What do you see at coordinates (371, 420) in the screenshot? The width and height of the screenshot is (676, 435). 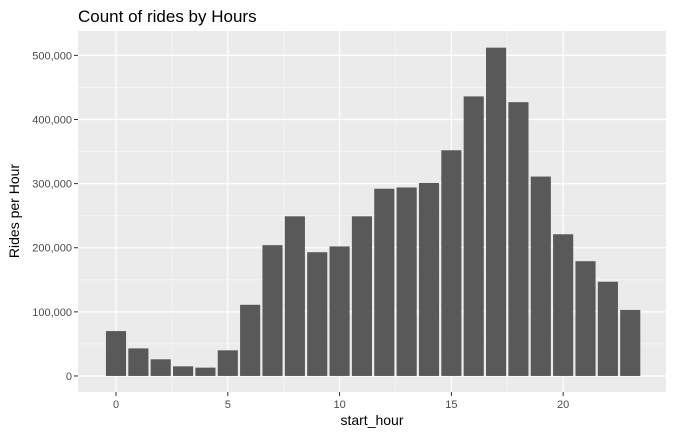 I see `x-axis-title: start_hour` at bounding box center [371, 420].